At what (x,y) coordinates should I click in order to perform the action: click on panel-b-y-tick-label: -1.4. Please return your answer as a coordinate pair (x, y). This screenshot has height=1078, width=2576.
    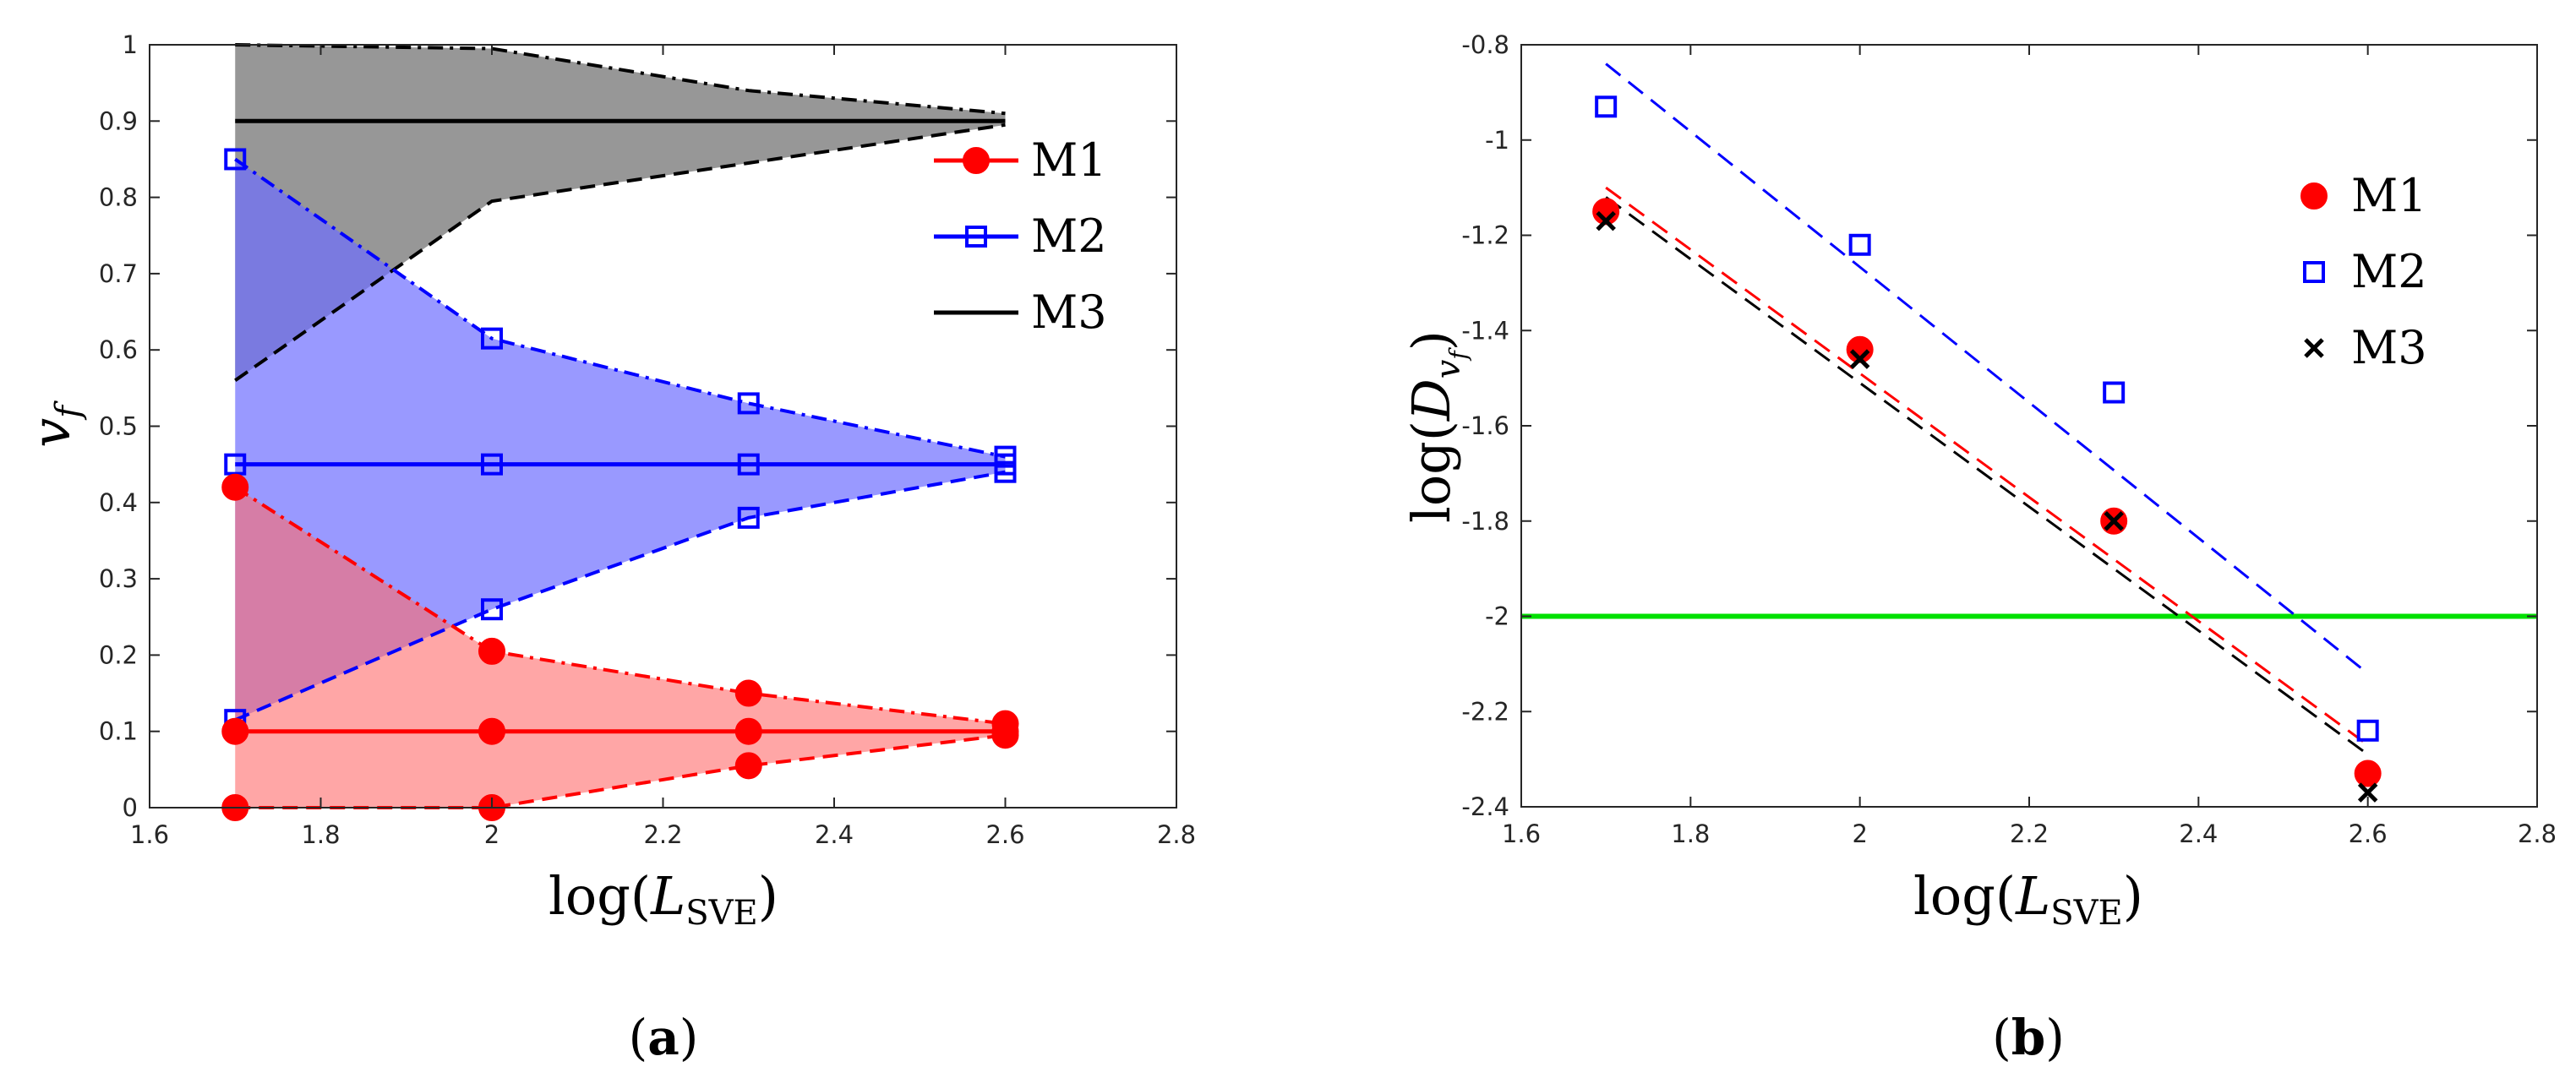
    Looking at the image, I should click on (1485, 330).